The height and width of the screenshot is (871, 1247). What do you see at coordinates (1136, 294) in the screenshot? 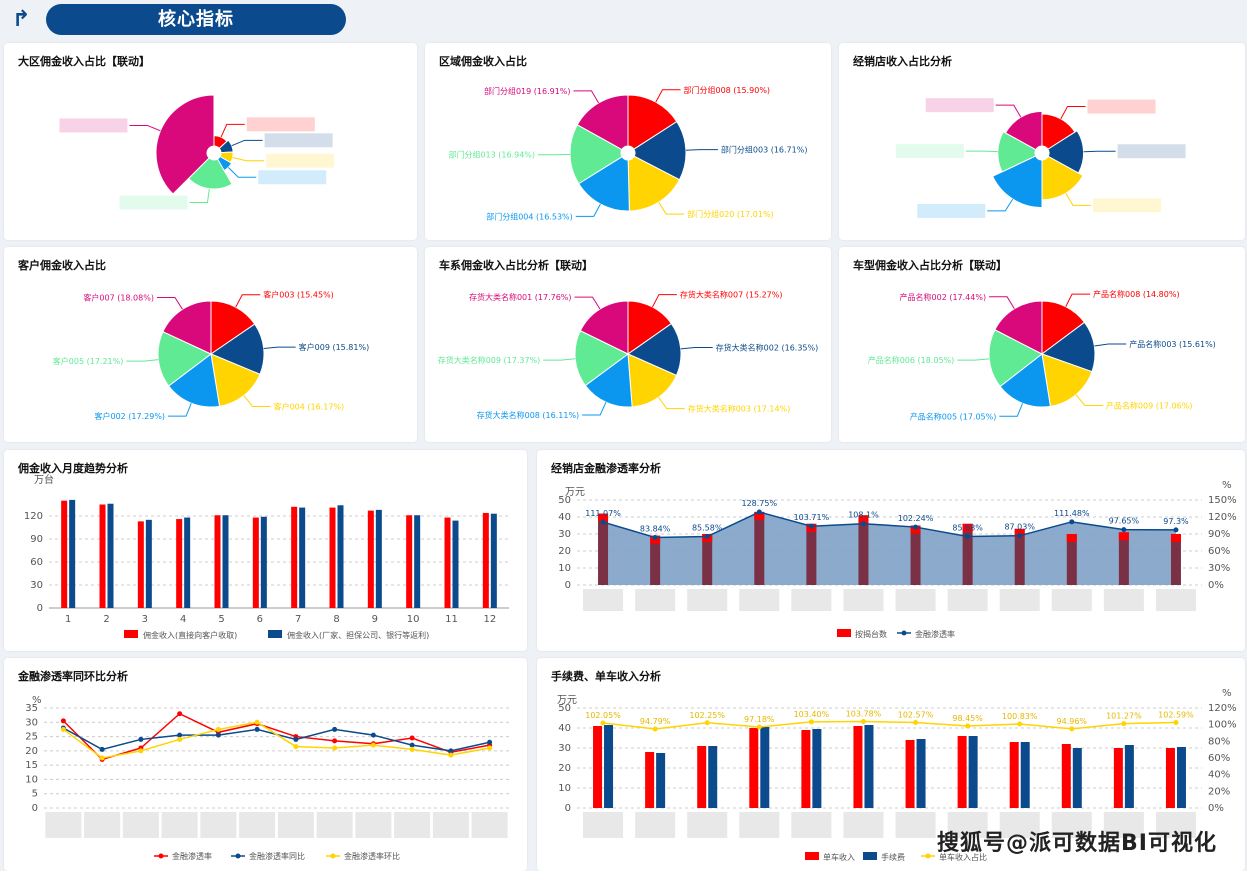
I see `slice-label-0: 产品名称008 (14.80%)` at bounding box center [1136, 294].